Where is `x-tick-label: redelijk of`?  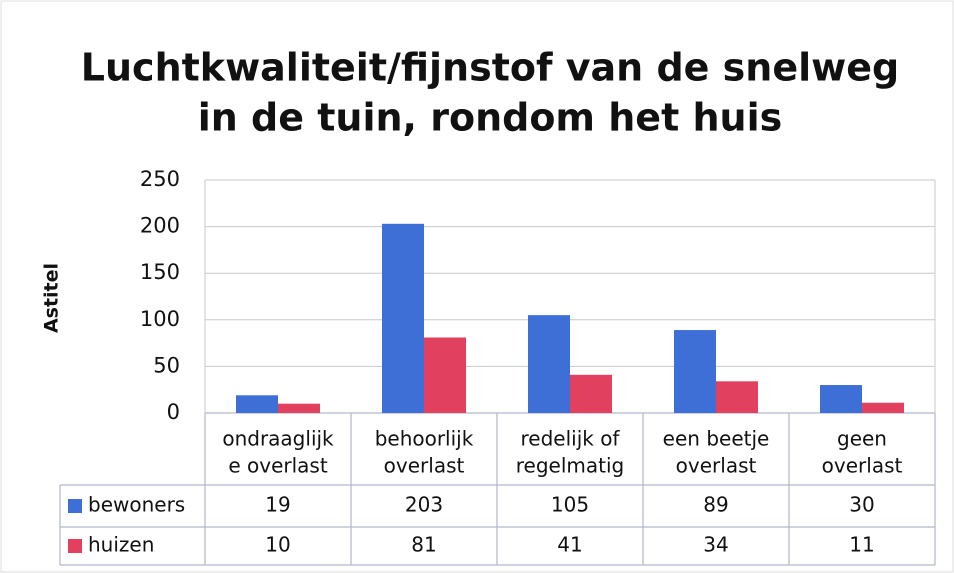 x-tick-label: redelijk of is located at coordinates (571, 439).